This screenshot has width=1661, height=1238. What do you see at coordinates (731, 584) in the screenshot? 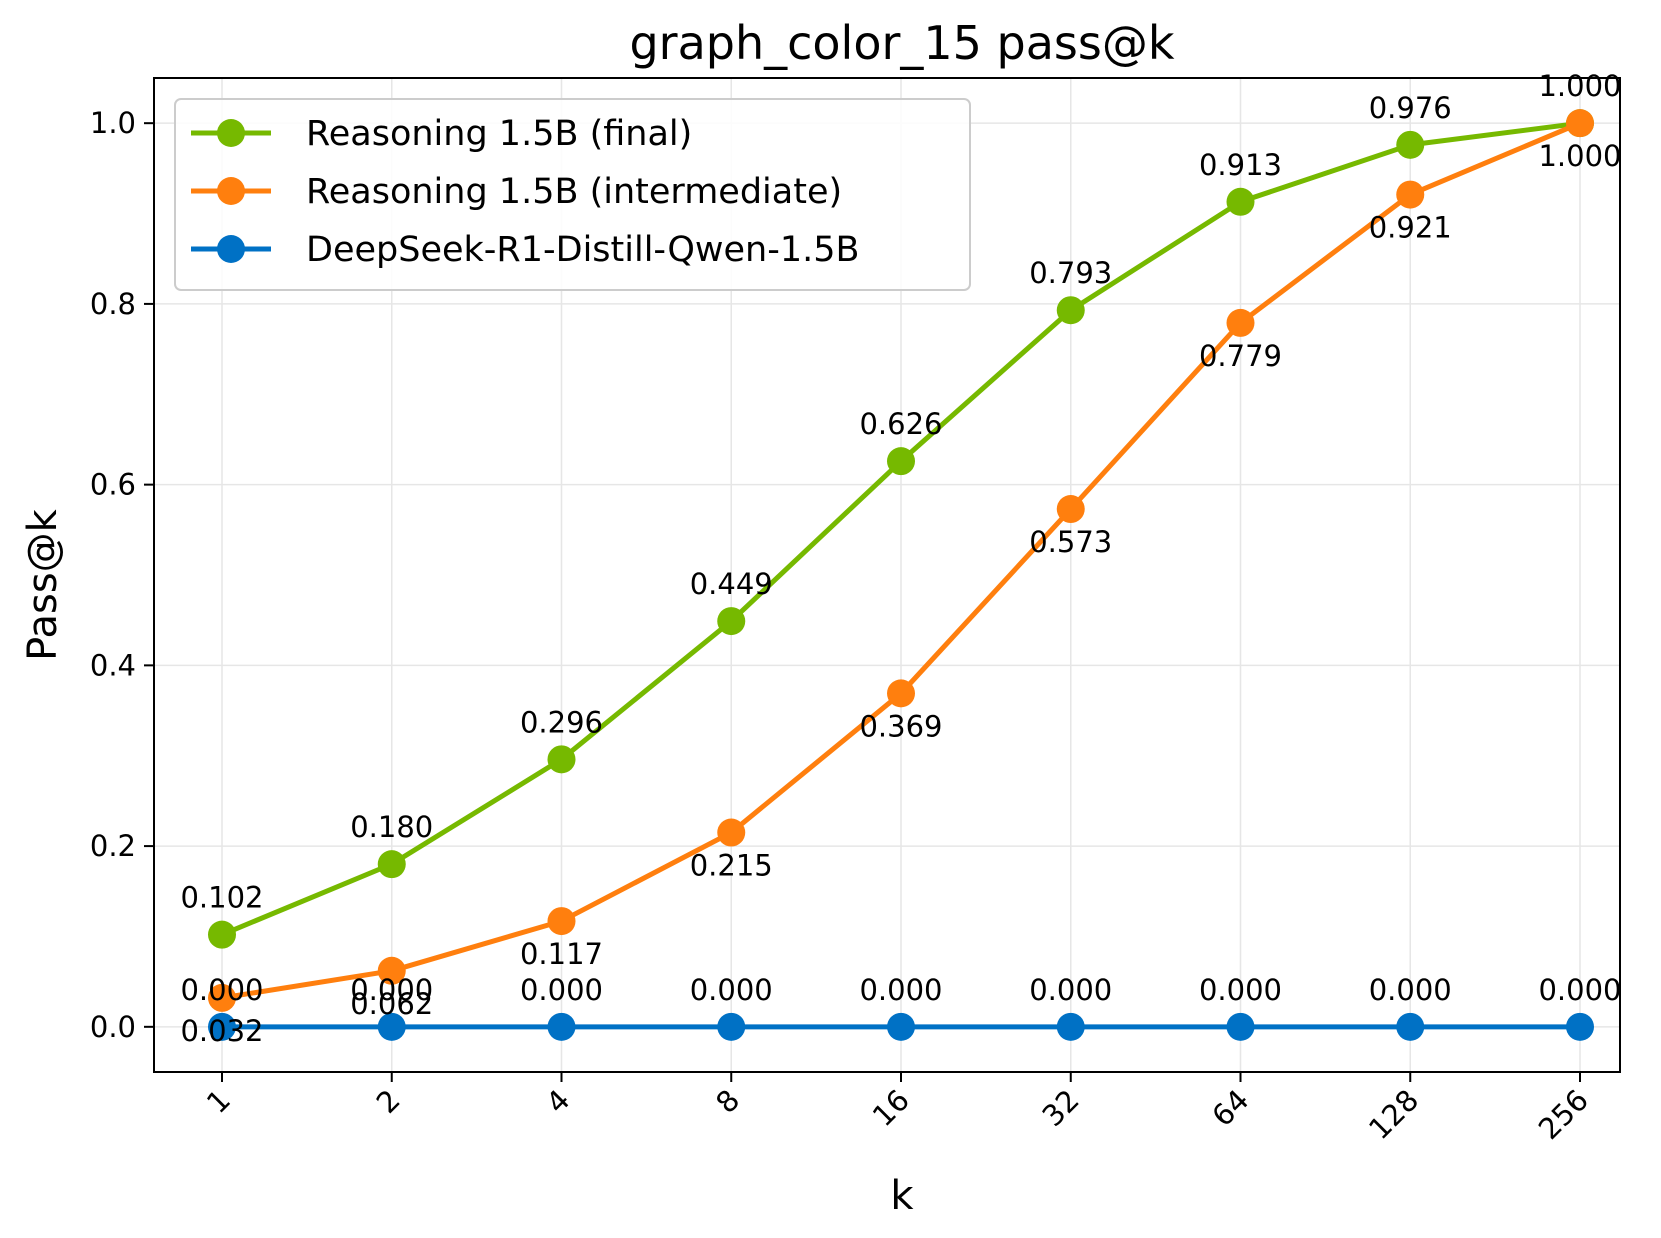
I see `data-label: 0.449` at bounding box center [731, 584].